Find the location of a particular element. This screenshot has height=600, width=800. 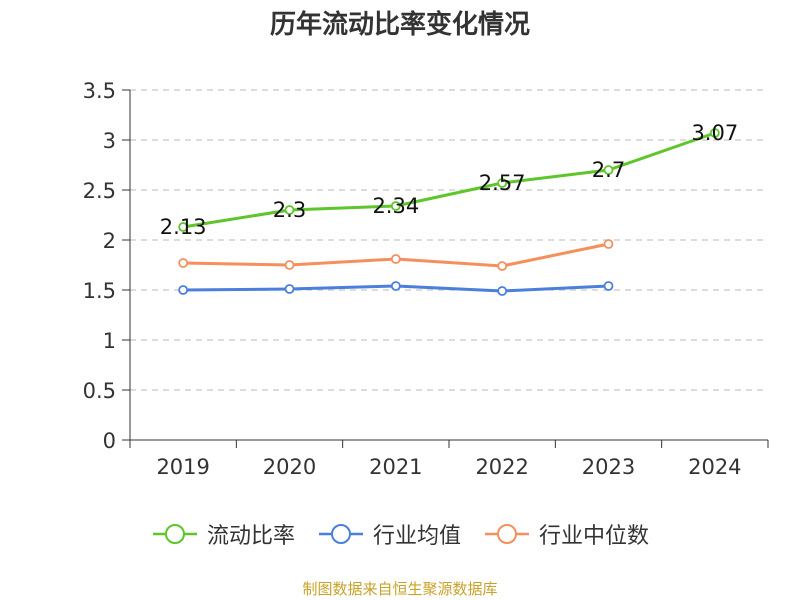

legend-label: 行业中位数 is located at coordinates (594, 536).